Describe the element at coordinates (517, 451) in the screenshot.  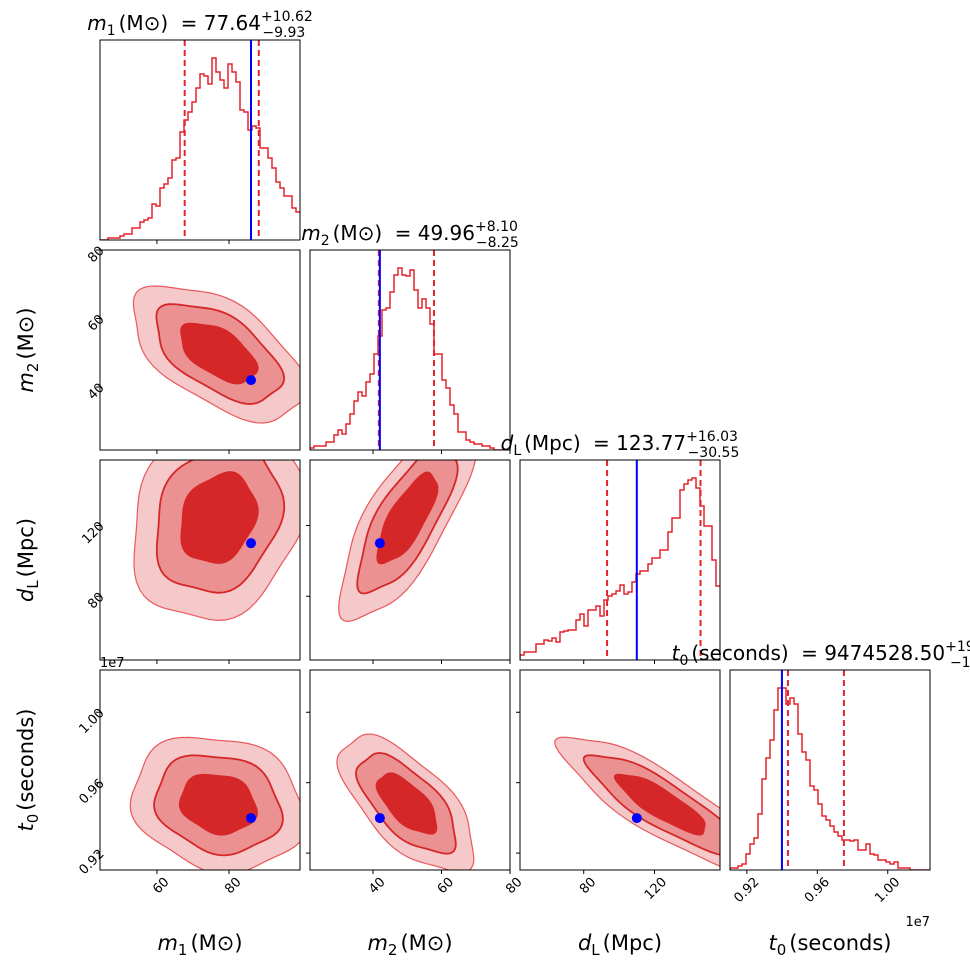
I see `title-subscript: L` at that location.